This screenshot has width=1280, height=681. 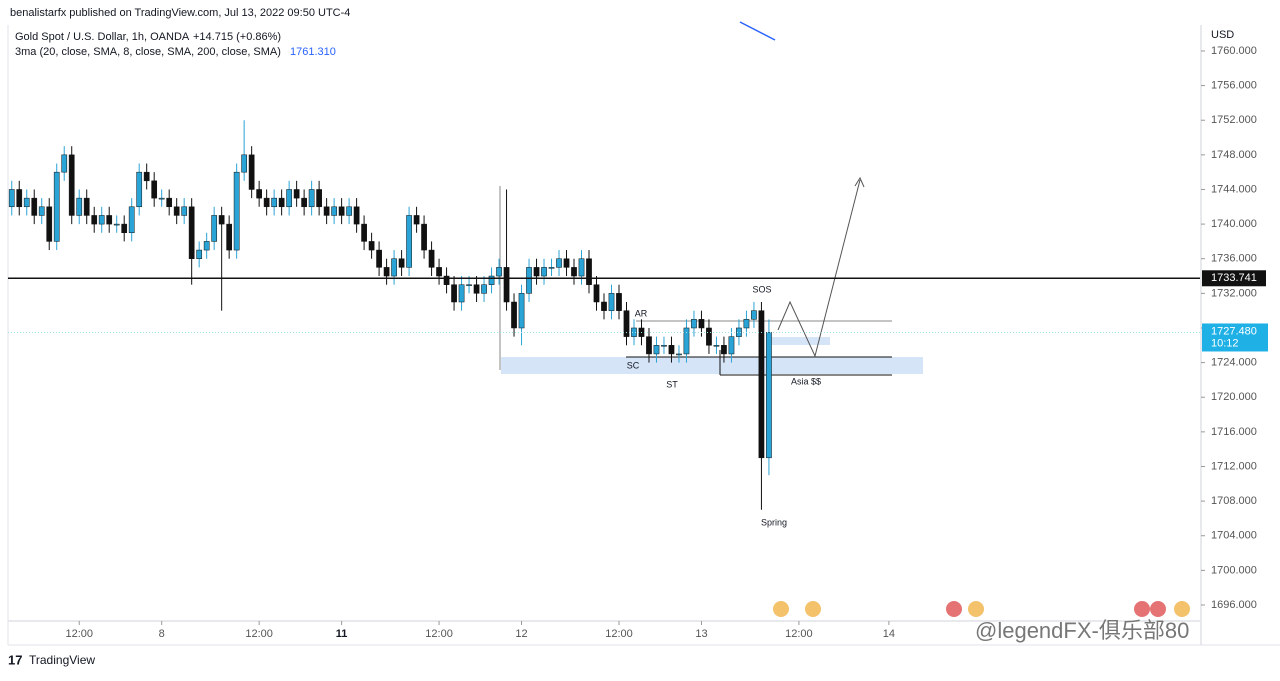 What do you see at coordinates (981, 609) in the screenshot?
I see `event-icons` at bounding box center [981, 609].